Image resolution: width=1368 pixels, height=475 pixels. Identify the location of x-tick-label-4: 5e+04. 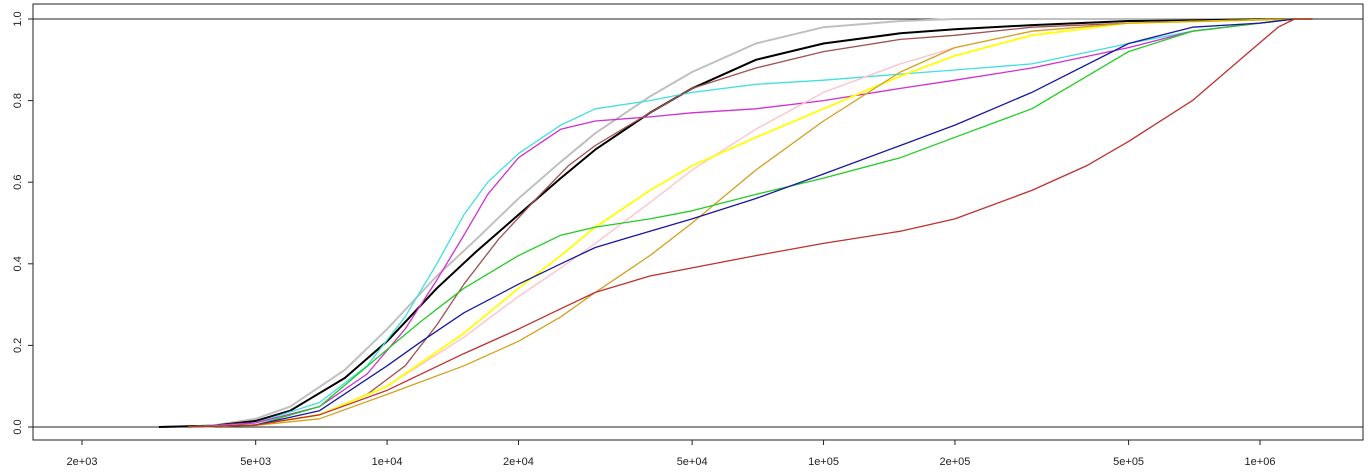
(692, 462).